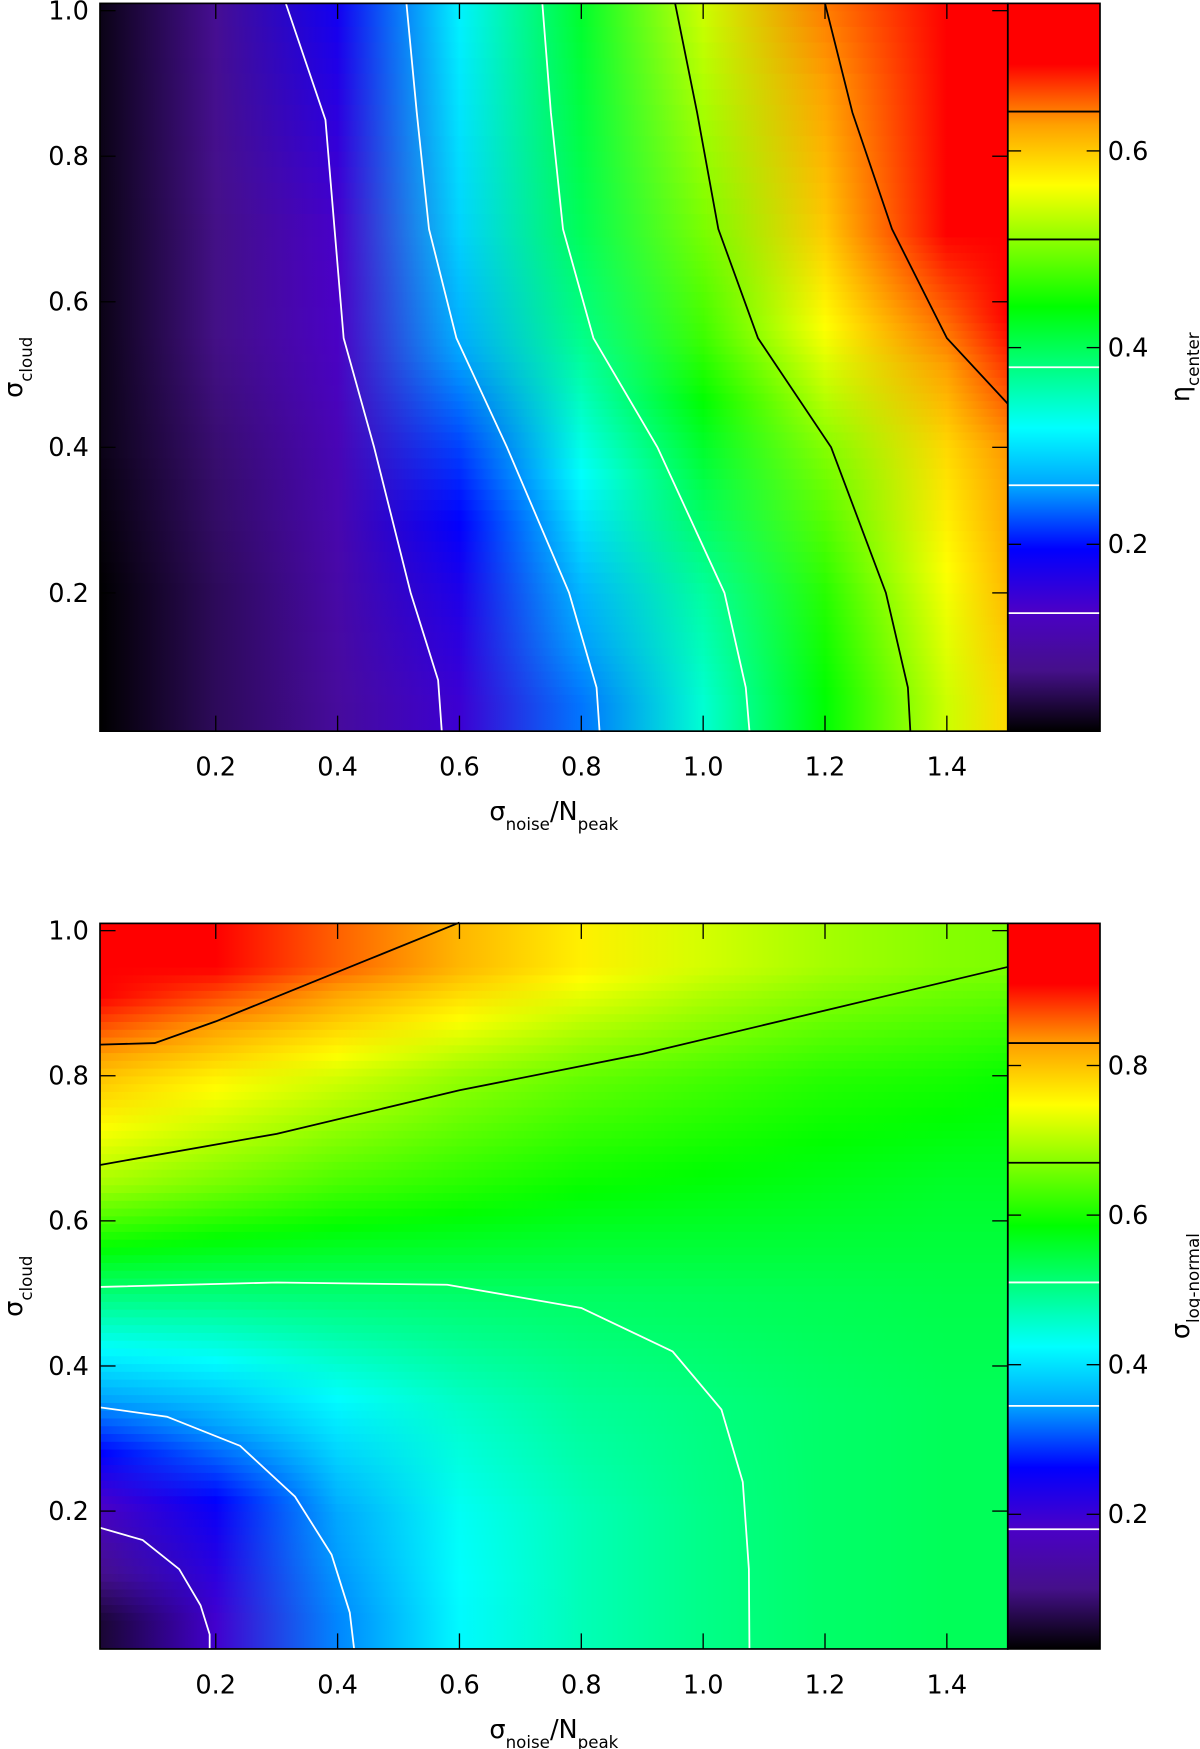 The height and width of the screenshot is (1749, 1200). I want to click on x-tick-label: 1.0, so click(703, 1685).